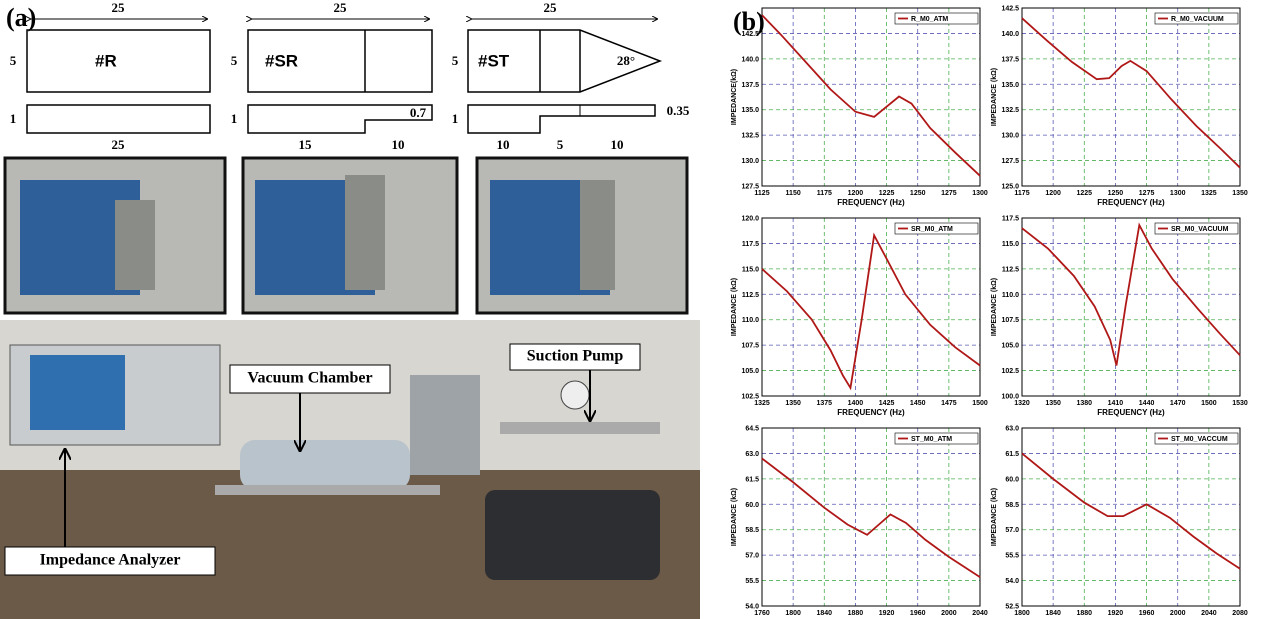  Describe the element at coordinates (749, 21) in the screenshot. I see `panel-label: (b)` at that location.